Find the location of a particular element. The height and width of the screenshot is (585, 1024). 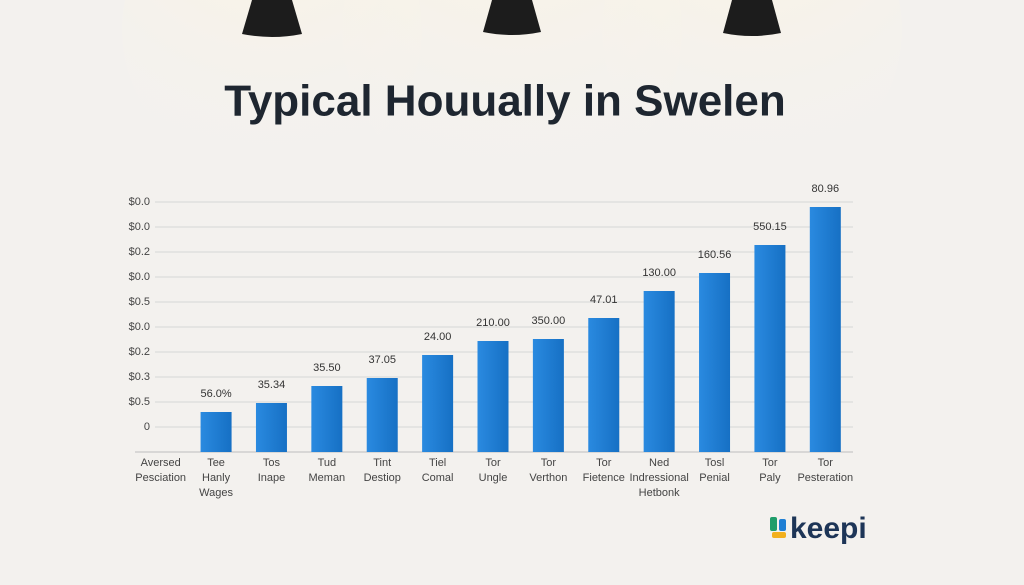

x-tick-label: Tint is located at coordinates (382, 463).